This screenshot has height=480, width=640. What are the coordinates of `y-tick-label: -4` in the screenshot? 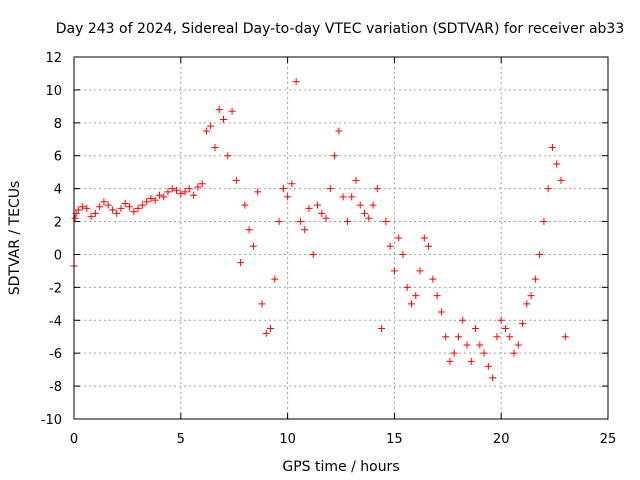 It's located at (55, 321).